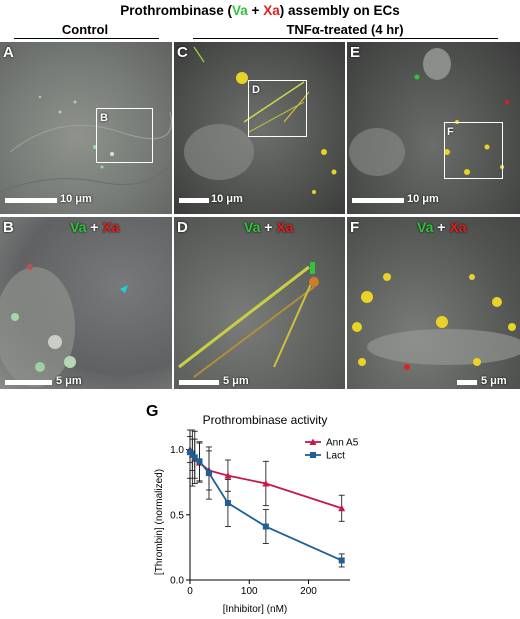 The height and width of the screenshot is (619, 520). I want to click on panel-b-texture, so click(64, 325).